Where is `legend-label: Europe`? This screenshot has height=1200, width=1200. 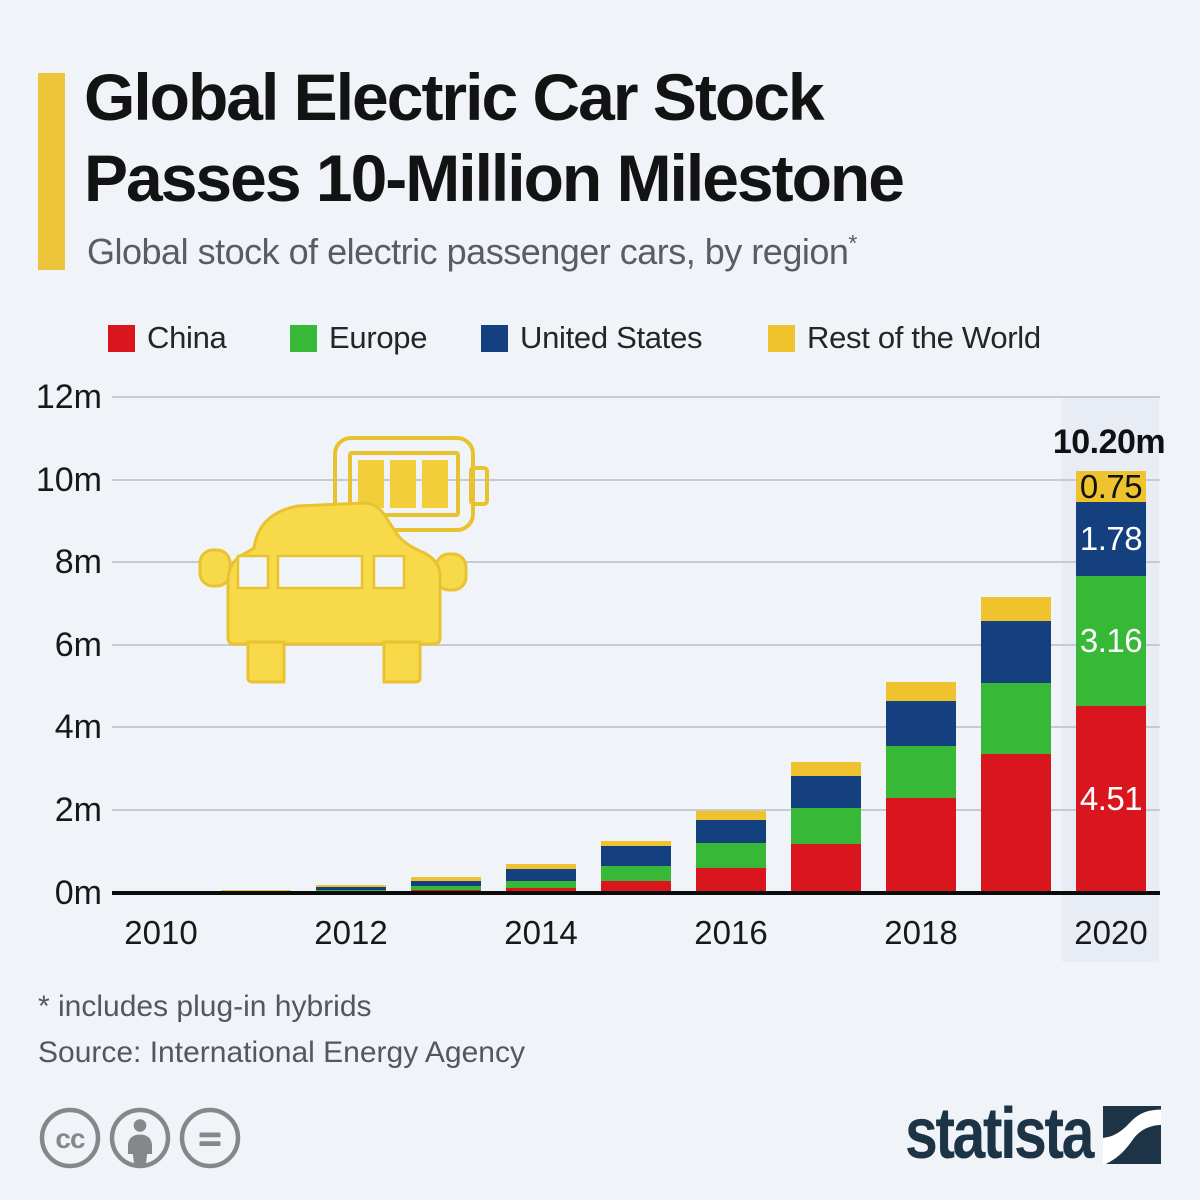 legend-label: Europe is located at coordinates (378, 337).